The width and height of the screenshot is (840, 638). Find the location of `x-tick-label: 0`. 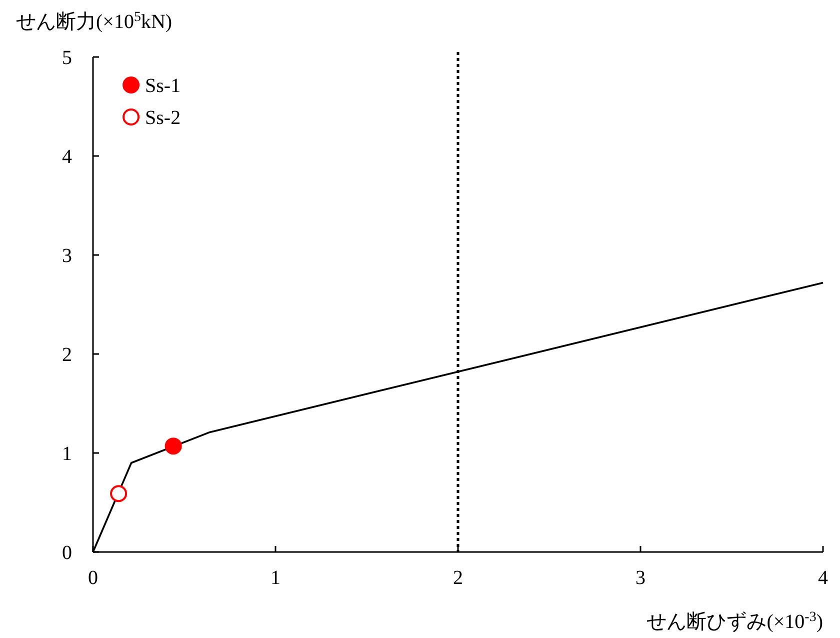

x-tick-label: 0 is located at coordinates (93, 578).